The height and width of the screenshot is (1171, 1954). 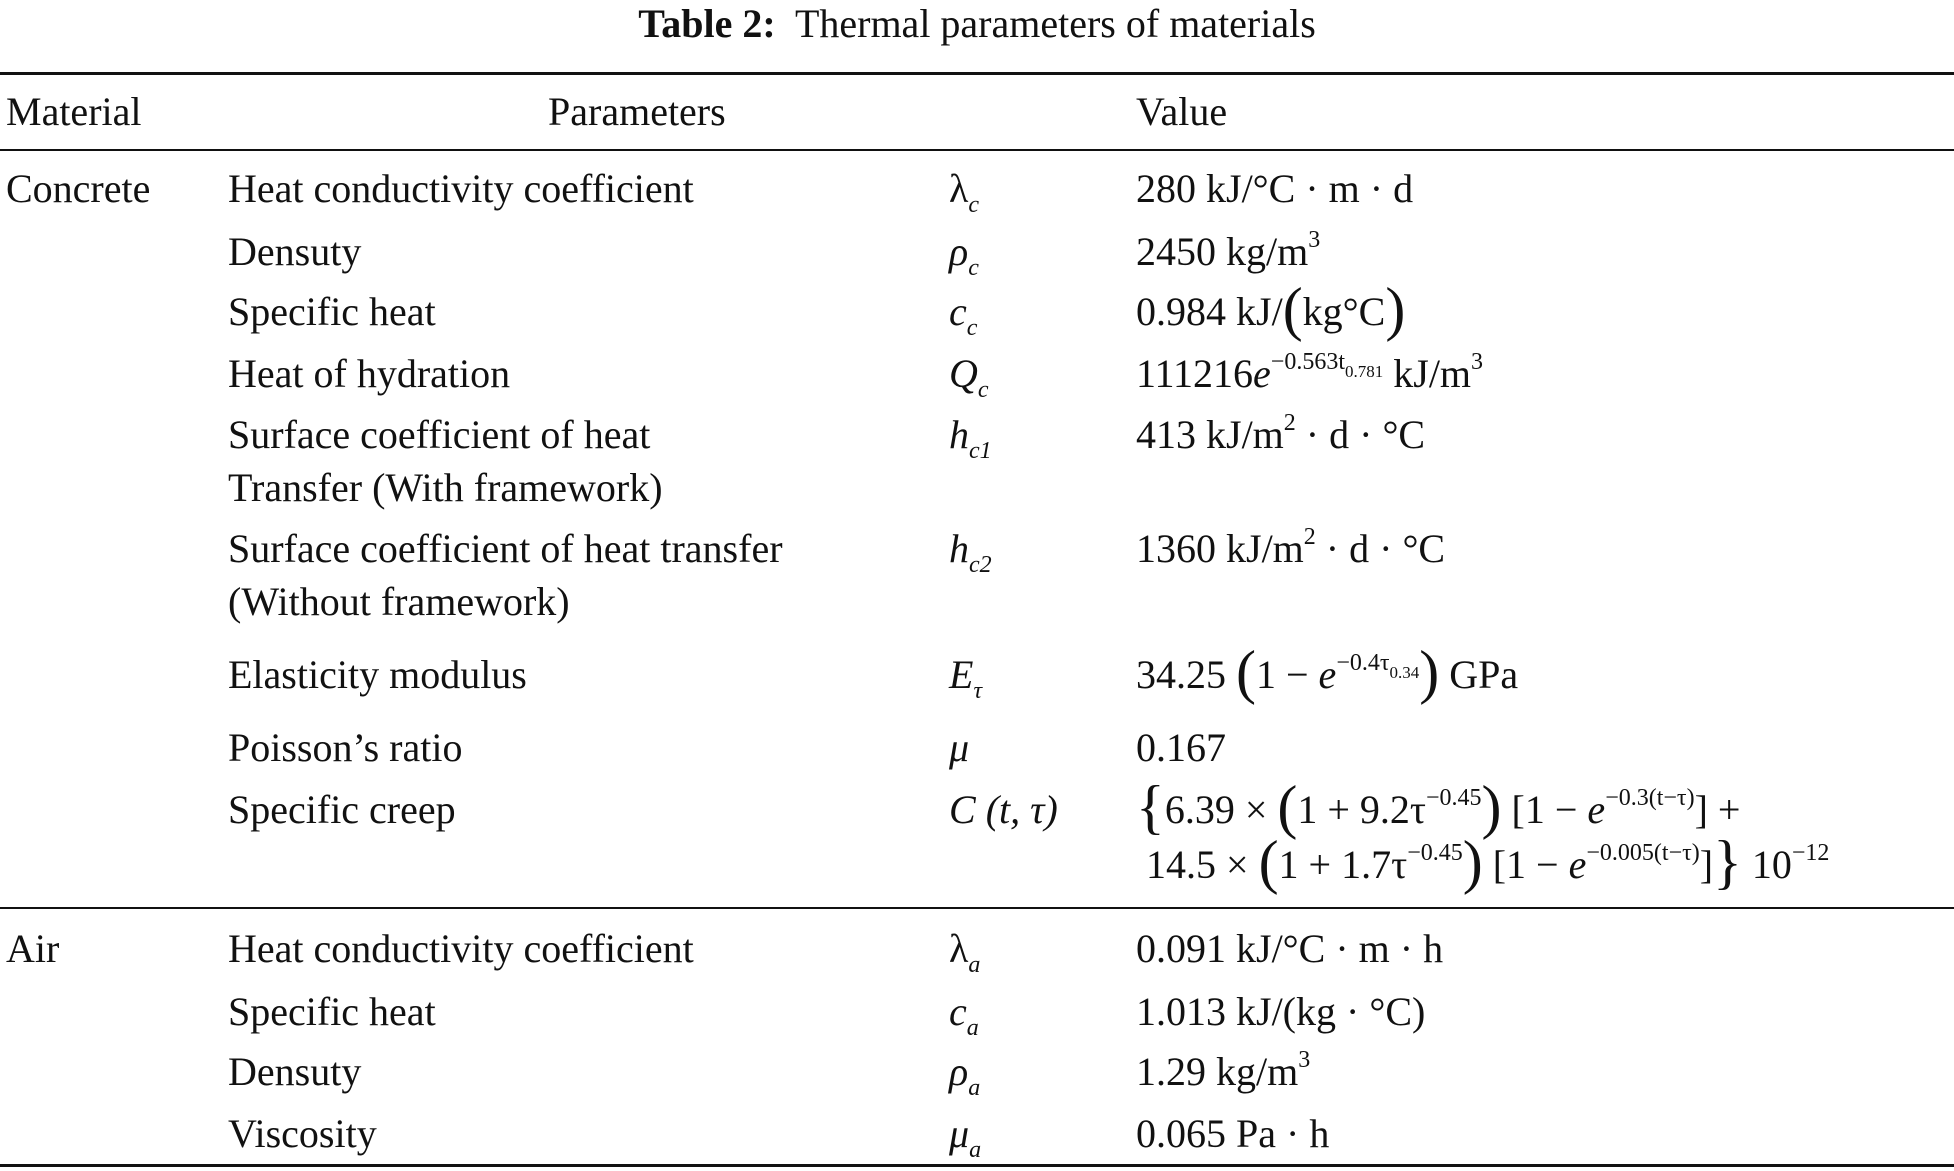 What do you see at coordinates (1281, 433) in the screenshot?
I see `parameter-value: 413 kJ/m2 · d · °C` at bounding box center [1281, 433].